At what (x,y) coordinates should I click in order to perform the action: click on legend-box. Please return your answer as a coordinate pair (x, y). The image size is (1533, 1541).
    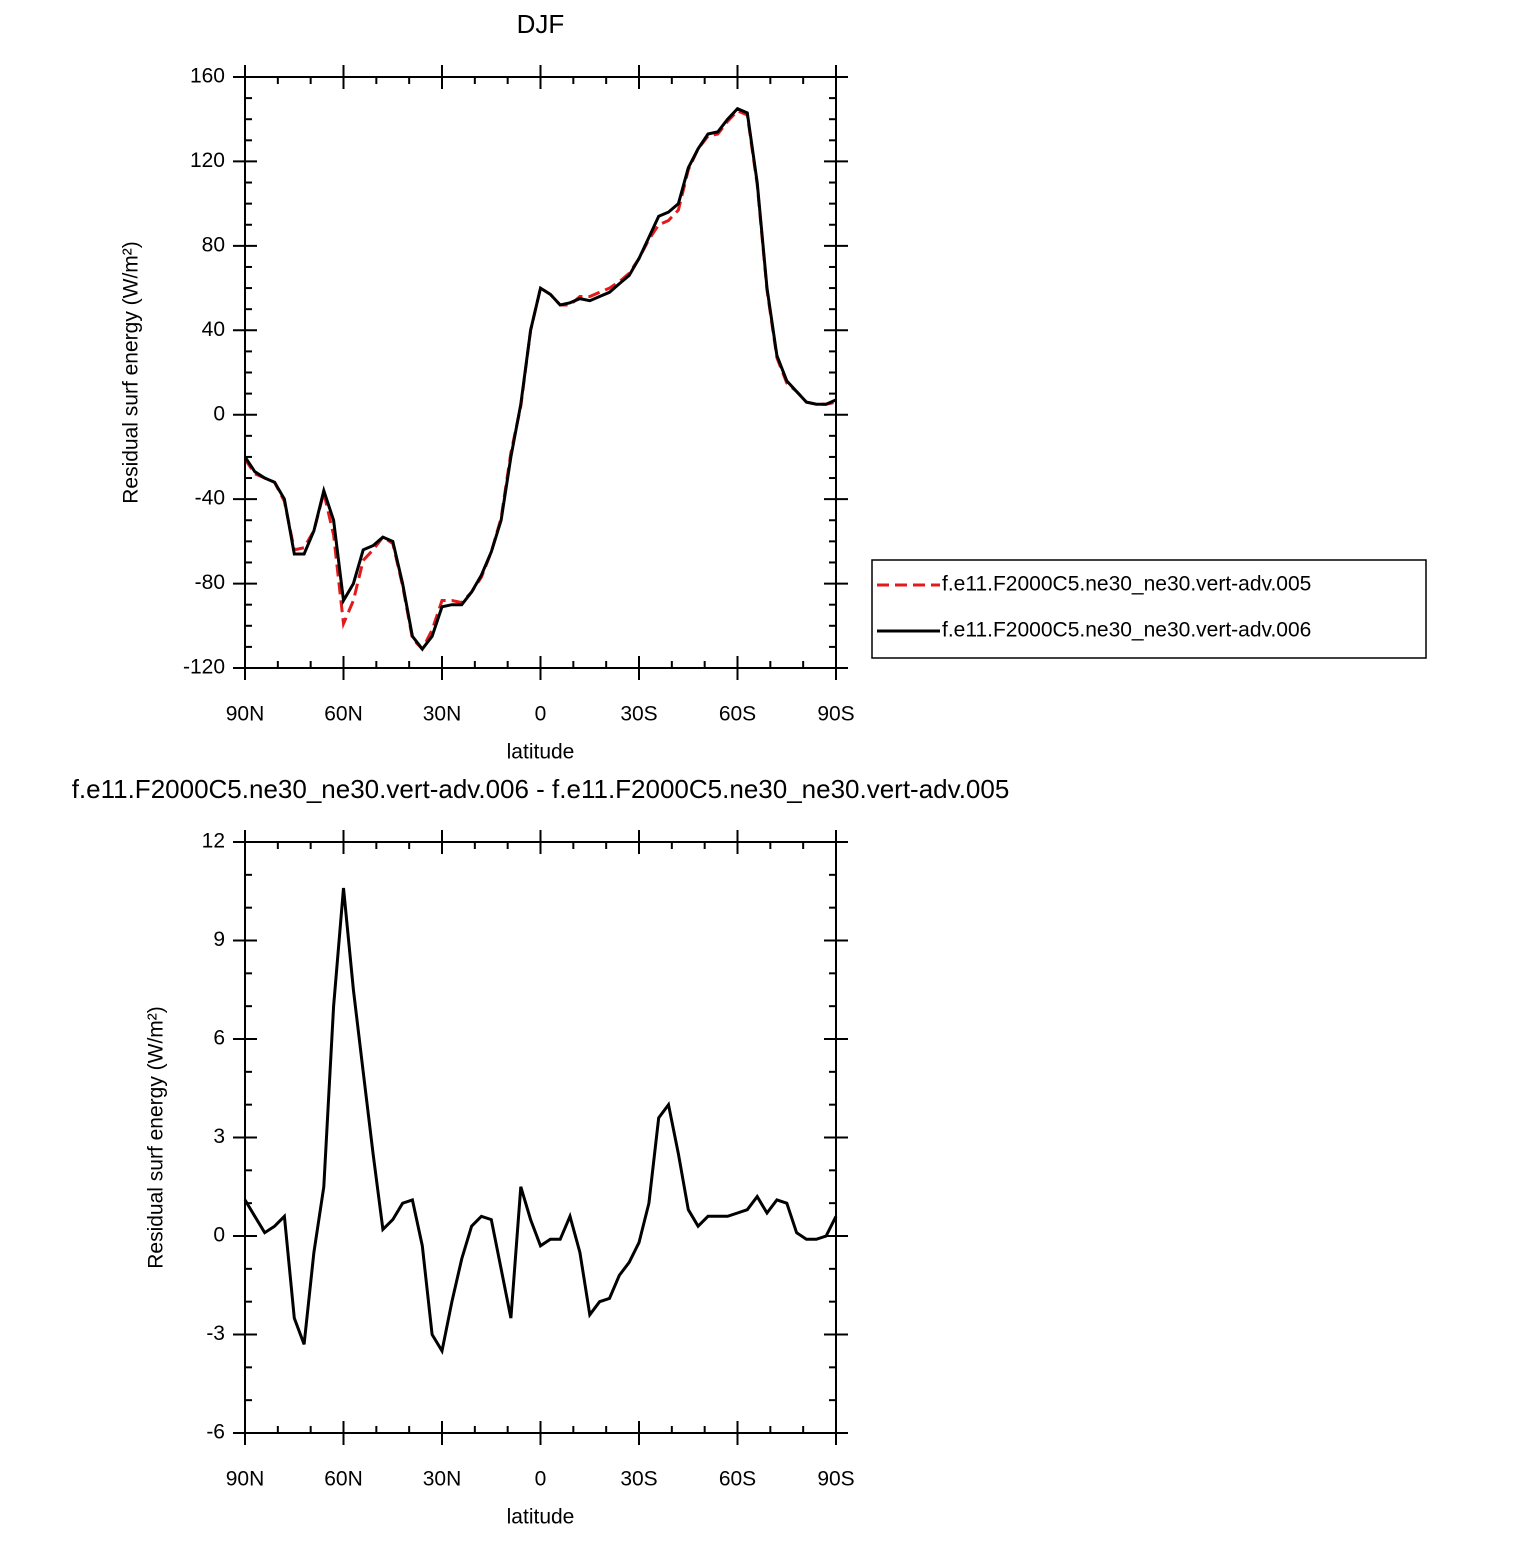
    Looking at the image, I should click on (1149, 609).